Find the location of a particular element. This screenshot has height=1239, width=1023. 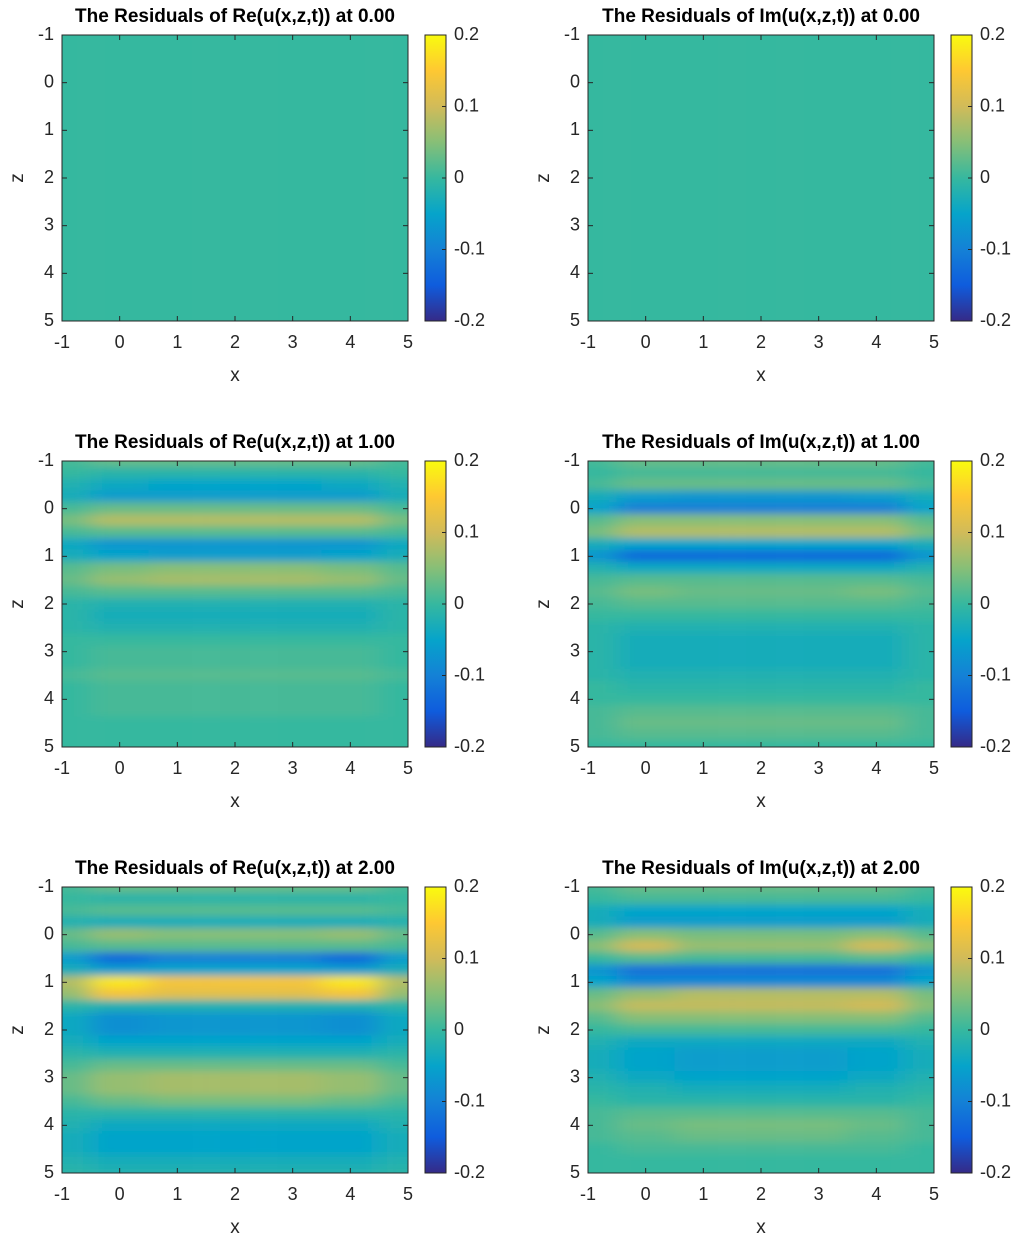

y-tick-label: -1 is located at coordinates (572, 34).